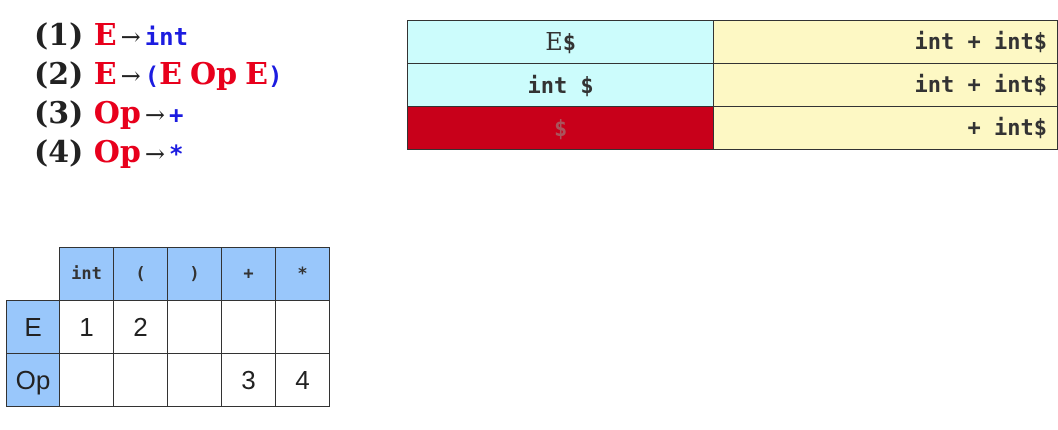 The image size is (1058, 430). Describe the element at coordinates (59, 35) in the screenshot. I see `rule-number: (1)` at that location.